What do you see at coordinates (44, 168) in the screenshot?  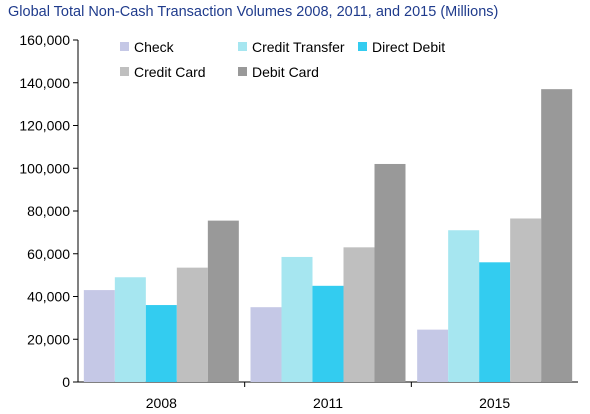 I see `y-tick-label: 100,000` at bounding box center [44, 168].